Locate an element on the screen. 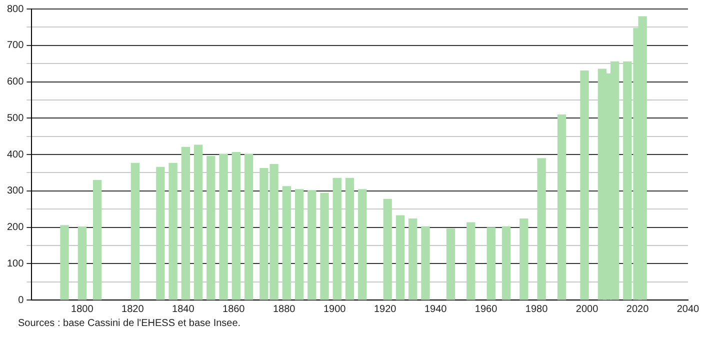  x-tick-label: 2000 is located at coordinates (587, 309).